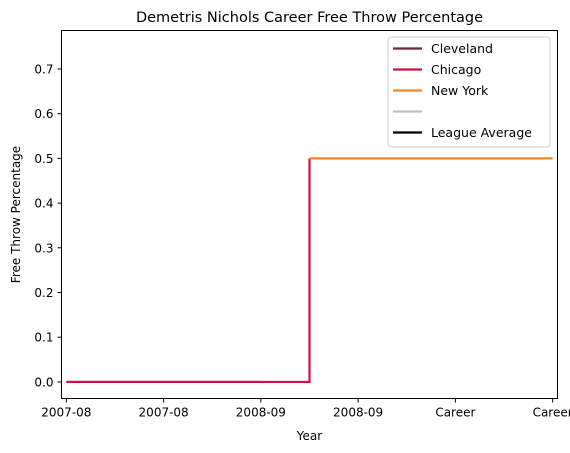 The height and width of the screenshot is (453, 570). Describe the element at coordinates (305, 409) in the screenshot. I see `x-axis: 2007-08 2007-08 2008-09 2008-09 Career Career` at that location.